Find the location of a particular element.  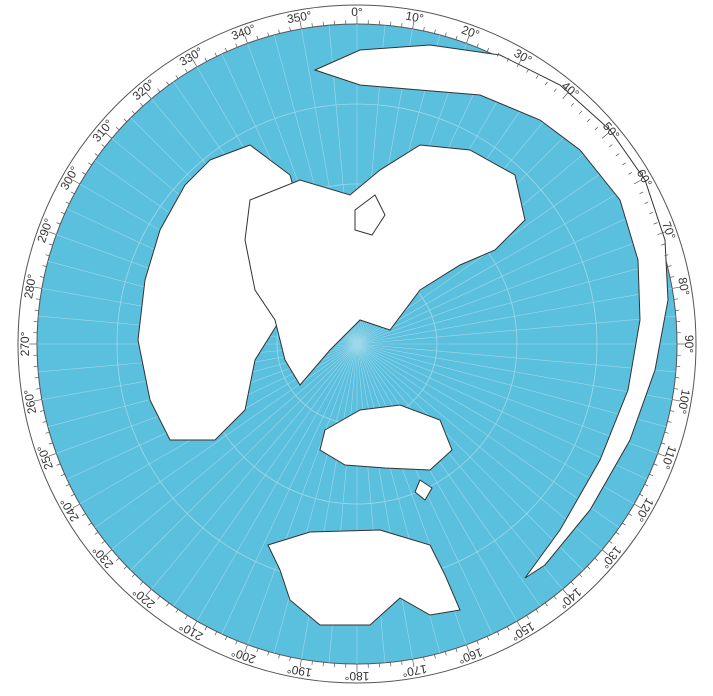

bearing-label: 190° is located at coordinates (299, 671).